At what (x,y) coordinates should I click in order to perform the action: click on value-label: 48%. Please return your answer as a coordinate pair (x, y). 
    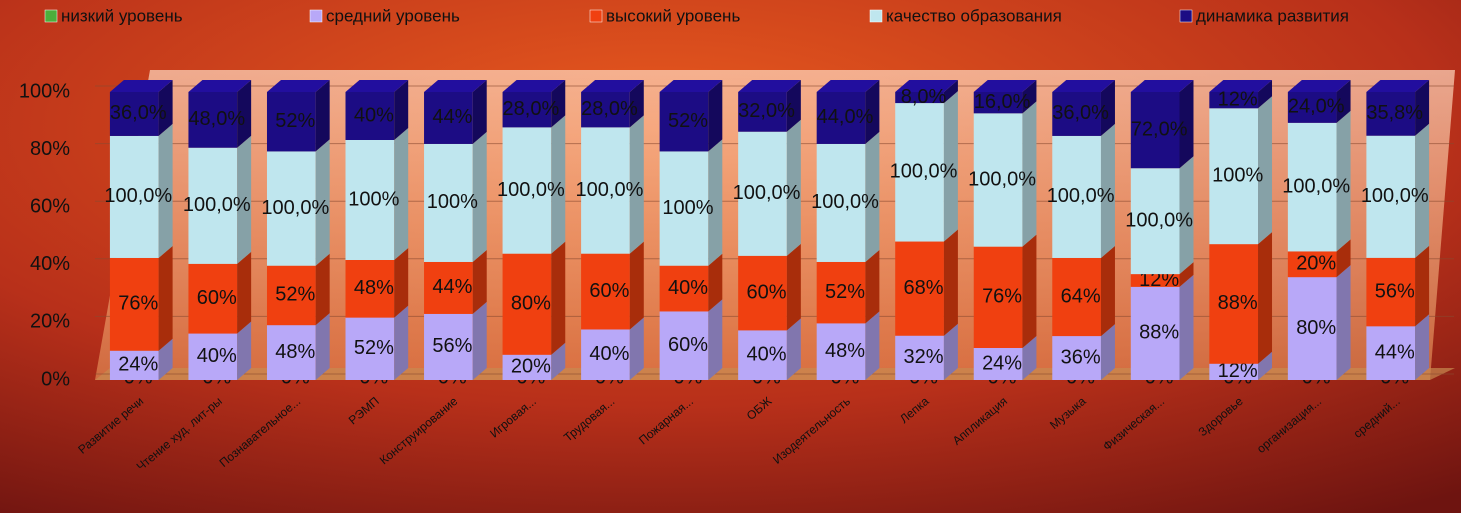
    Looking at the image, I should click on (295, 352).